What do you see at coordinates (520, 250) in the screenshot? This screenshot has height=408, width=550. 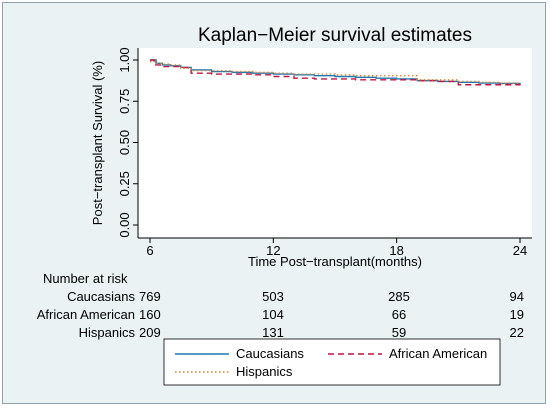 I see `x-tick-label: 24` at bounding box center [520, 250].